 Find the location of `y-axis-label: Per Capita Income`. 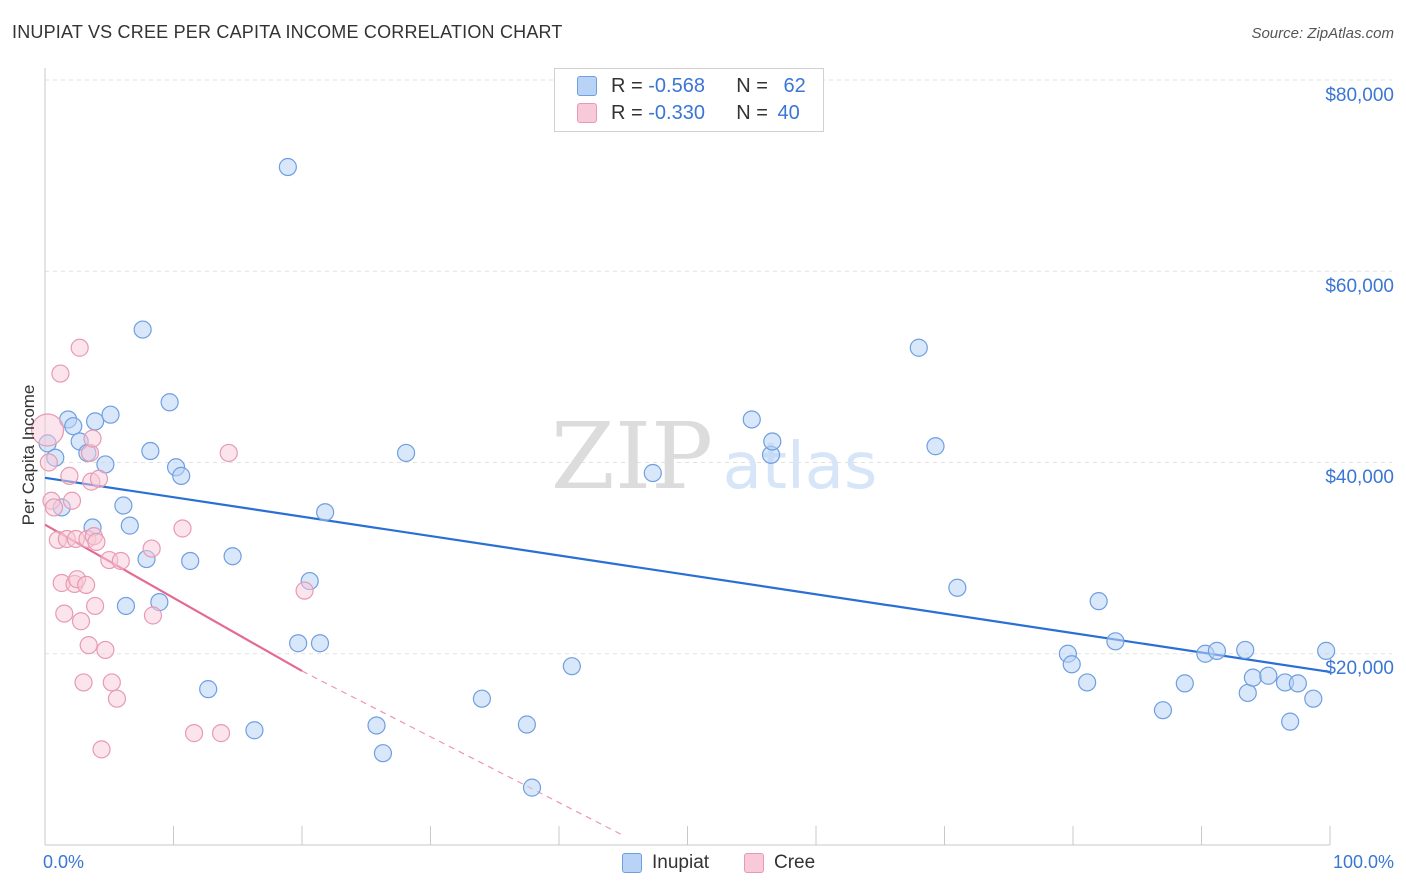

y-axis-label: Per Capita Income is located at coordinates (28, 455).